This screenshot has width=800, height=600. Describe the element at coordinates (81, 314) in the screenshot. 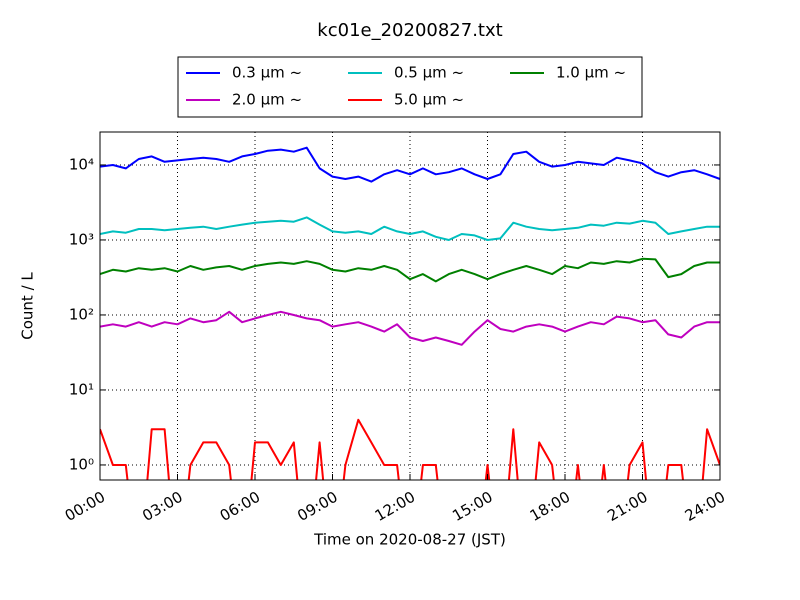

I see `y-tick-label: 10²` at that location.